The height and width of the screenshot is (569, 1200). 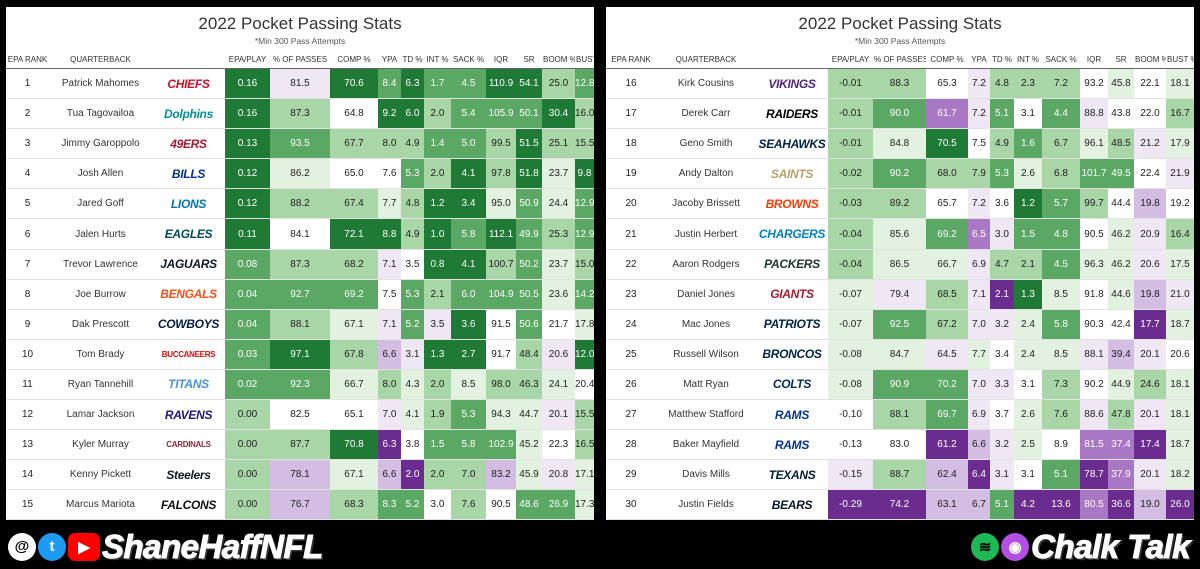 What do you see at coordinates (631, 385) in the screenshot?
I see `epa-rank: 26` at bounding box center [631, 385].